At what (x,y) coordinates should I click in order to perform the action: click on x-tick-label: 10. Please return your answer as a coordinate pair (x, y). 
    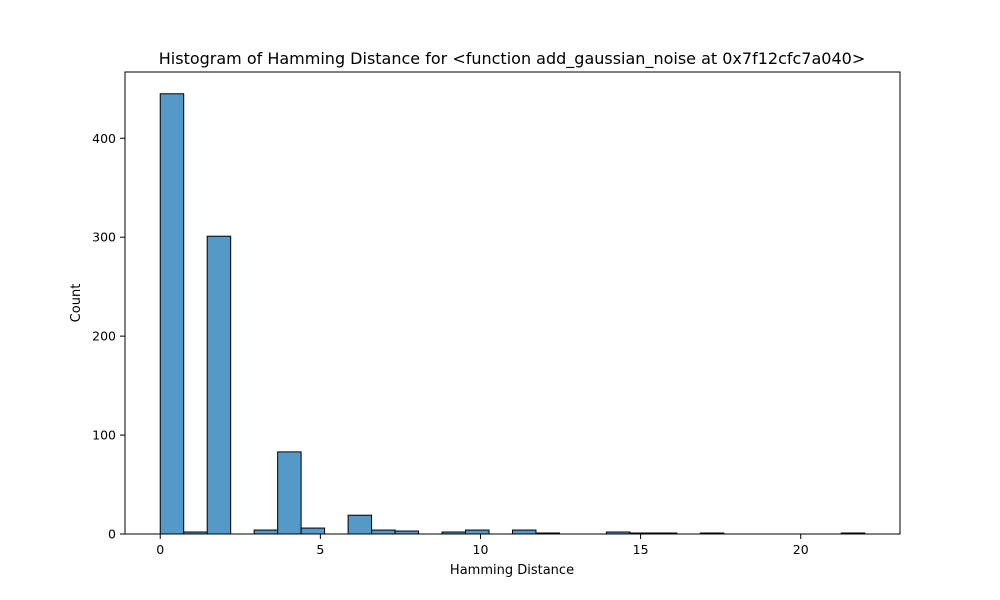
    Looking at the image, I should click on (481, 549).